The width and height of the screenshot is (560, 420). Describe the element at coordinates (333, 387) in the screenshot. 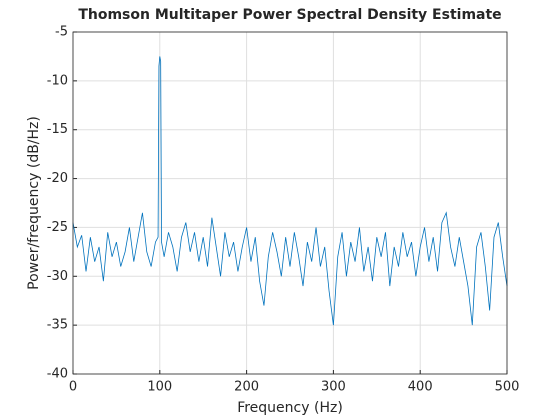

I see `x-tick-label: 300` at that location.